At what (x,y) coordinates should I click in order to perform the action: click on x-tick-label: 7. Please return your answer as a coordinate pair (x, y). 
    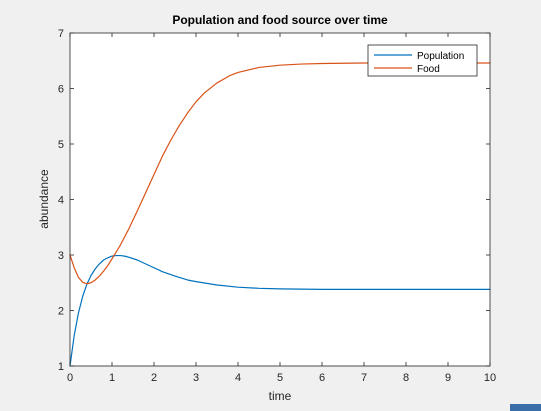
    Looking at the image, I should click on (364, 378).